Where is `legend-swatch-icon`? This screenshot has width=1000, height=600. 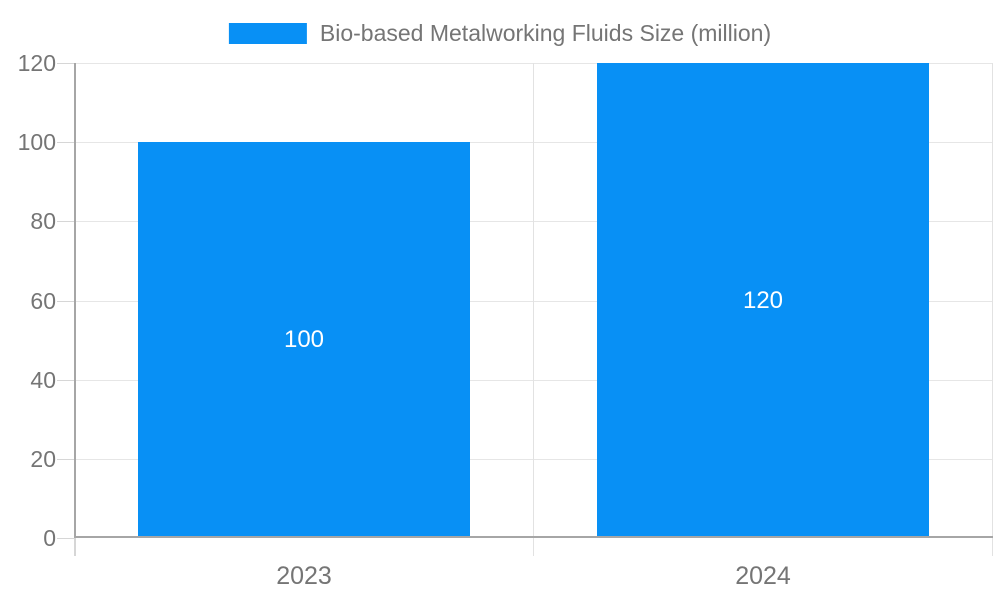
legend-swatch-icon is located at coordinates (267, 33).